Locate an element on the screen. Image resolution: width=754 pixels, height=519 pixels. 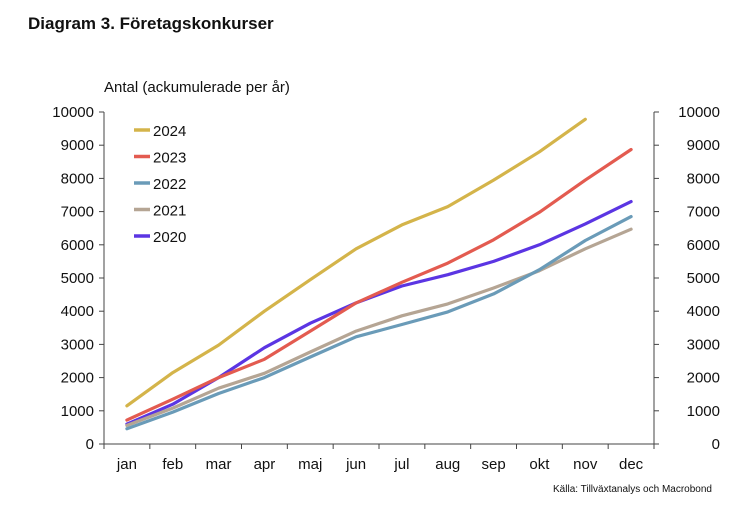
legend-label: 2024 is located at coordinates (169, 131).